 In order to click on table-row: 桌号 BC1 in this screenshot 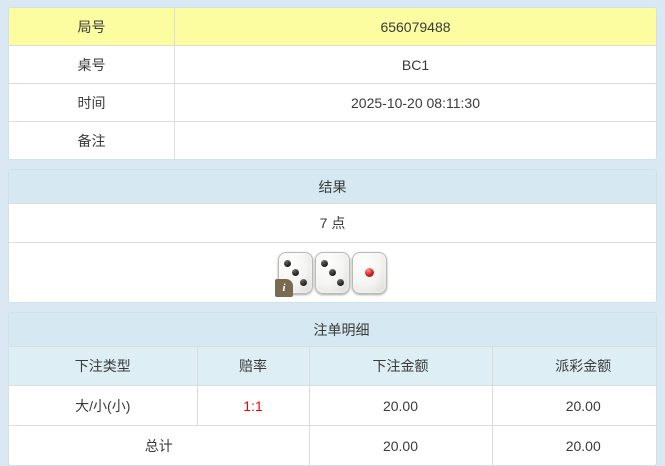, I will do `click(332, 64)`.